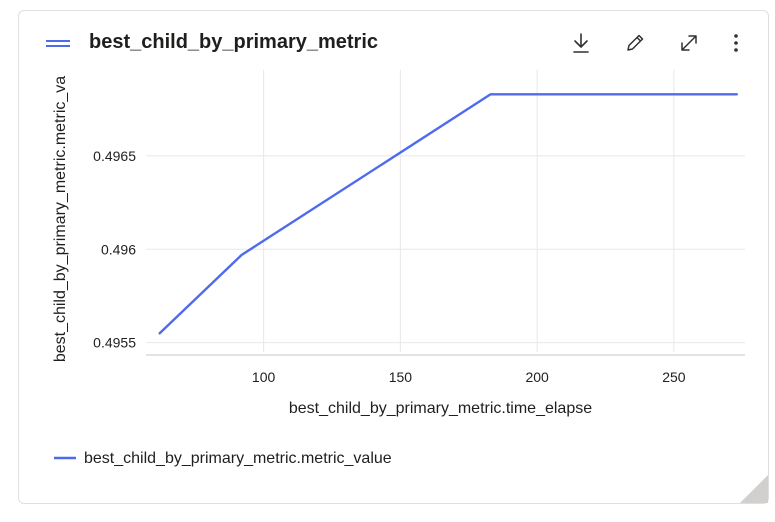 Image resolution: width=775 pixels, height=522 pixels. I want to click on expand-icon, so click(689, 43).